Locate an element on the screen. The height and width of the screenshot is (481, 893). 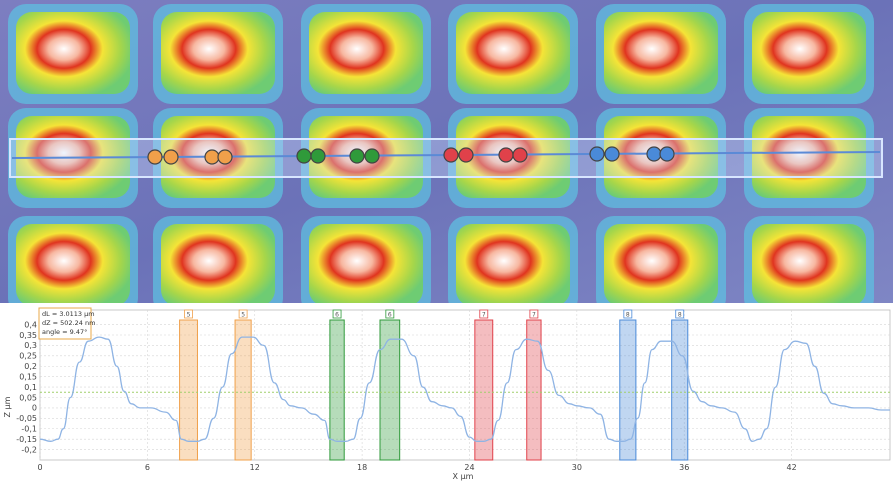
x-tick-label: 0 is located at coordinates (39, 467).